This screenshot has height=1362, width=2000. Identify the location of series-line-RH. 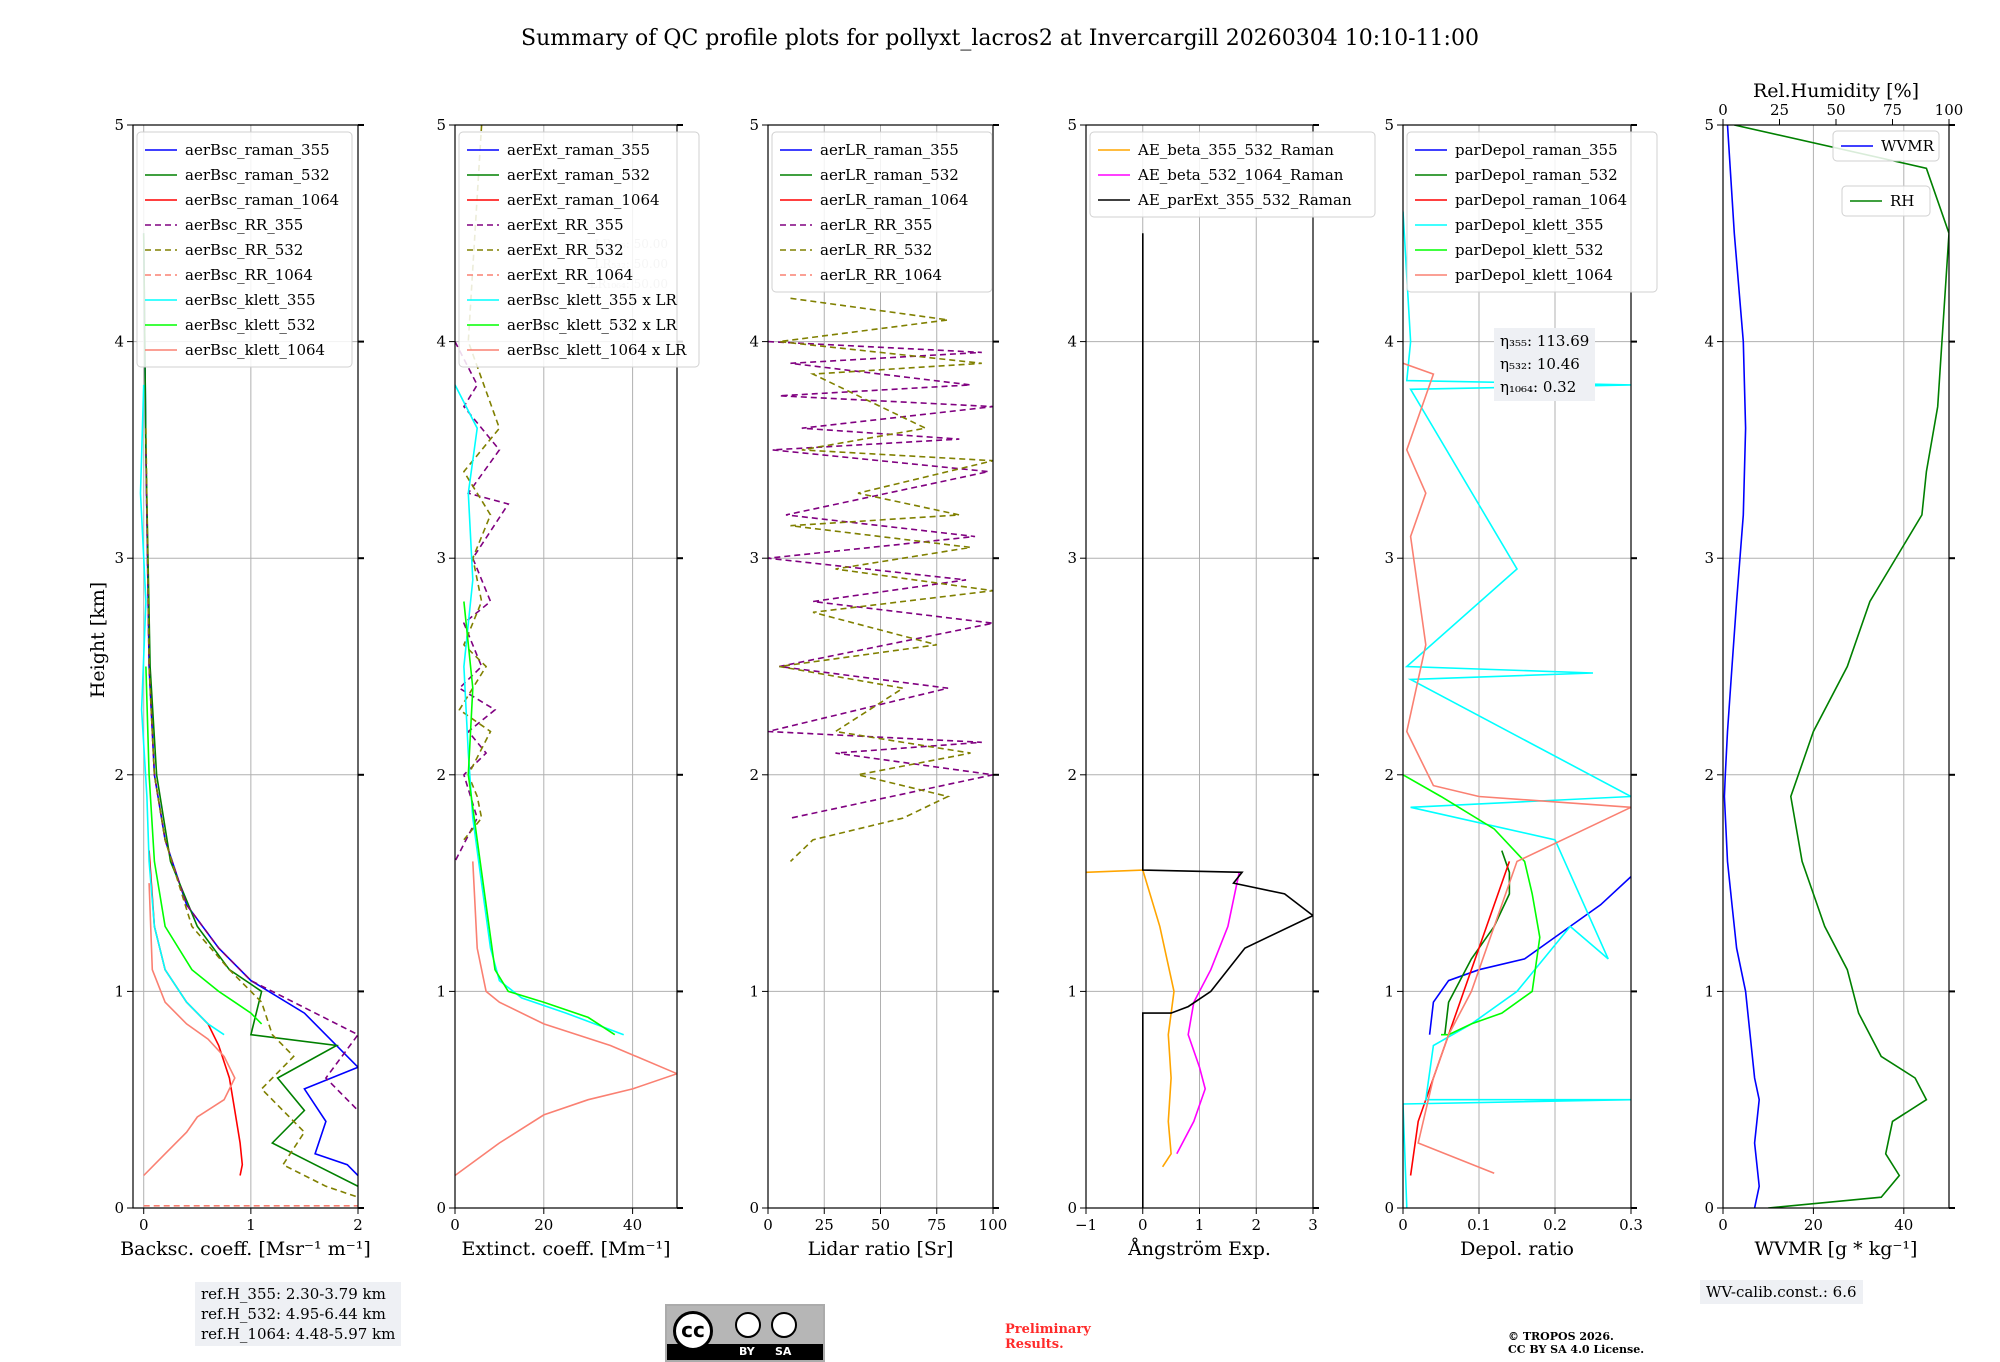
(1841, 666).